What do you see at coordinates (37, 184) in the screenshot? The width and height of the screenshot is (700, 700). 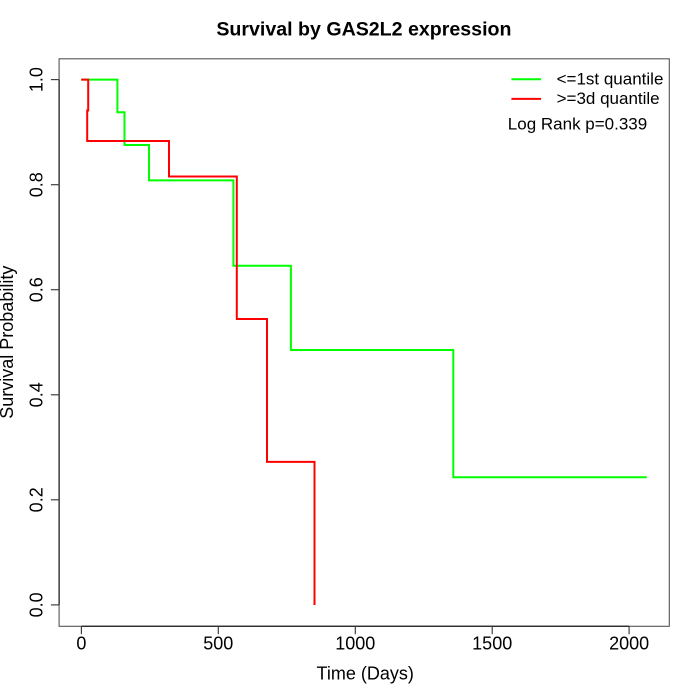 I see `svg-text: 0.8` at bounding box center [37, 184].